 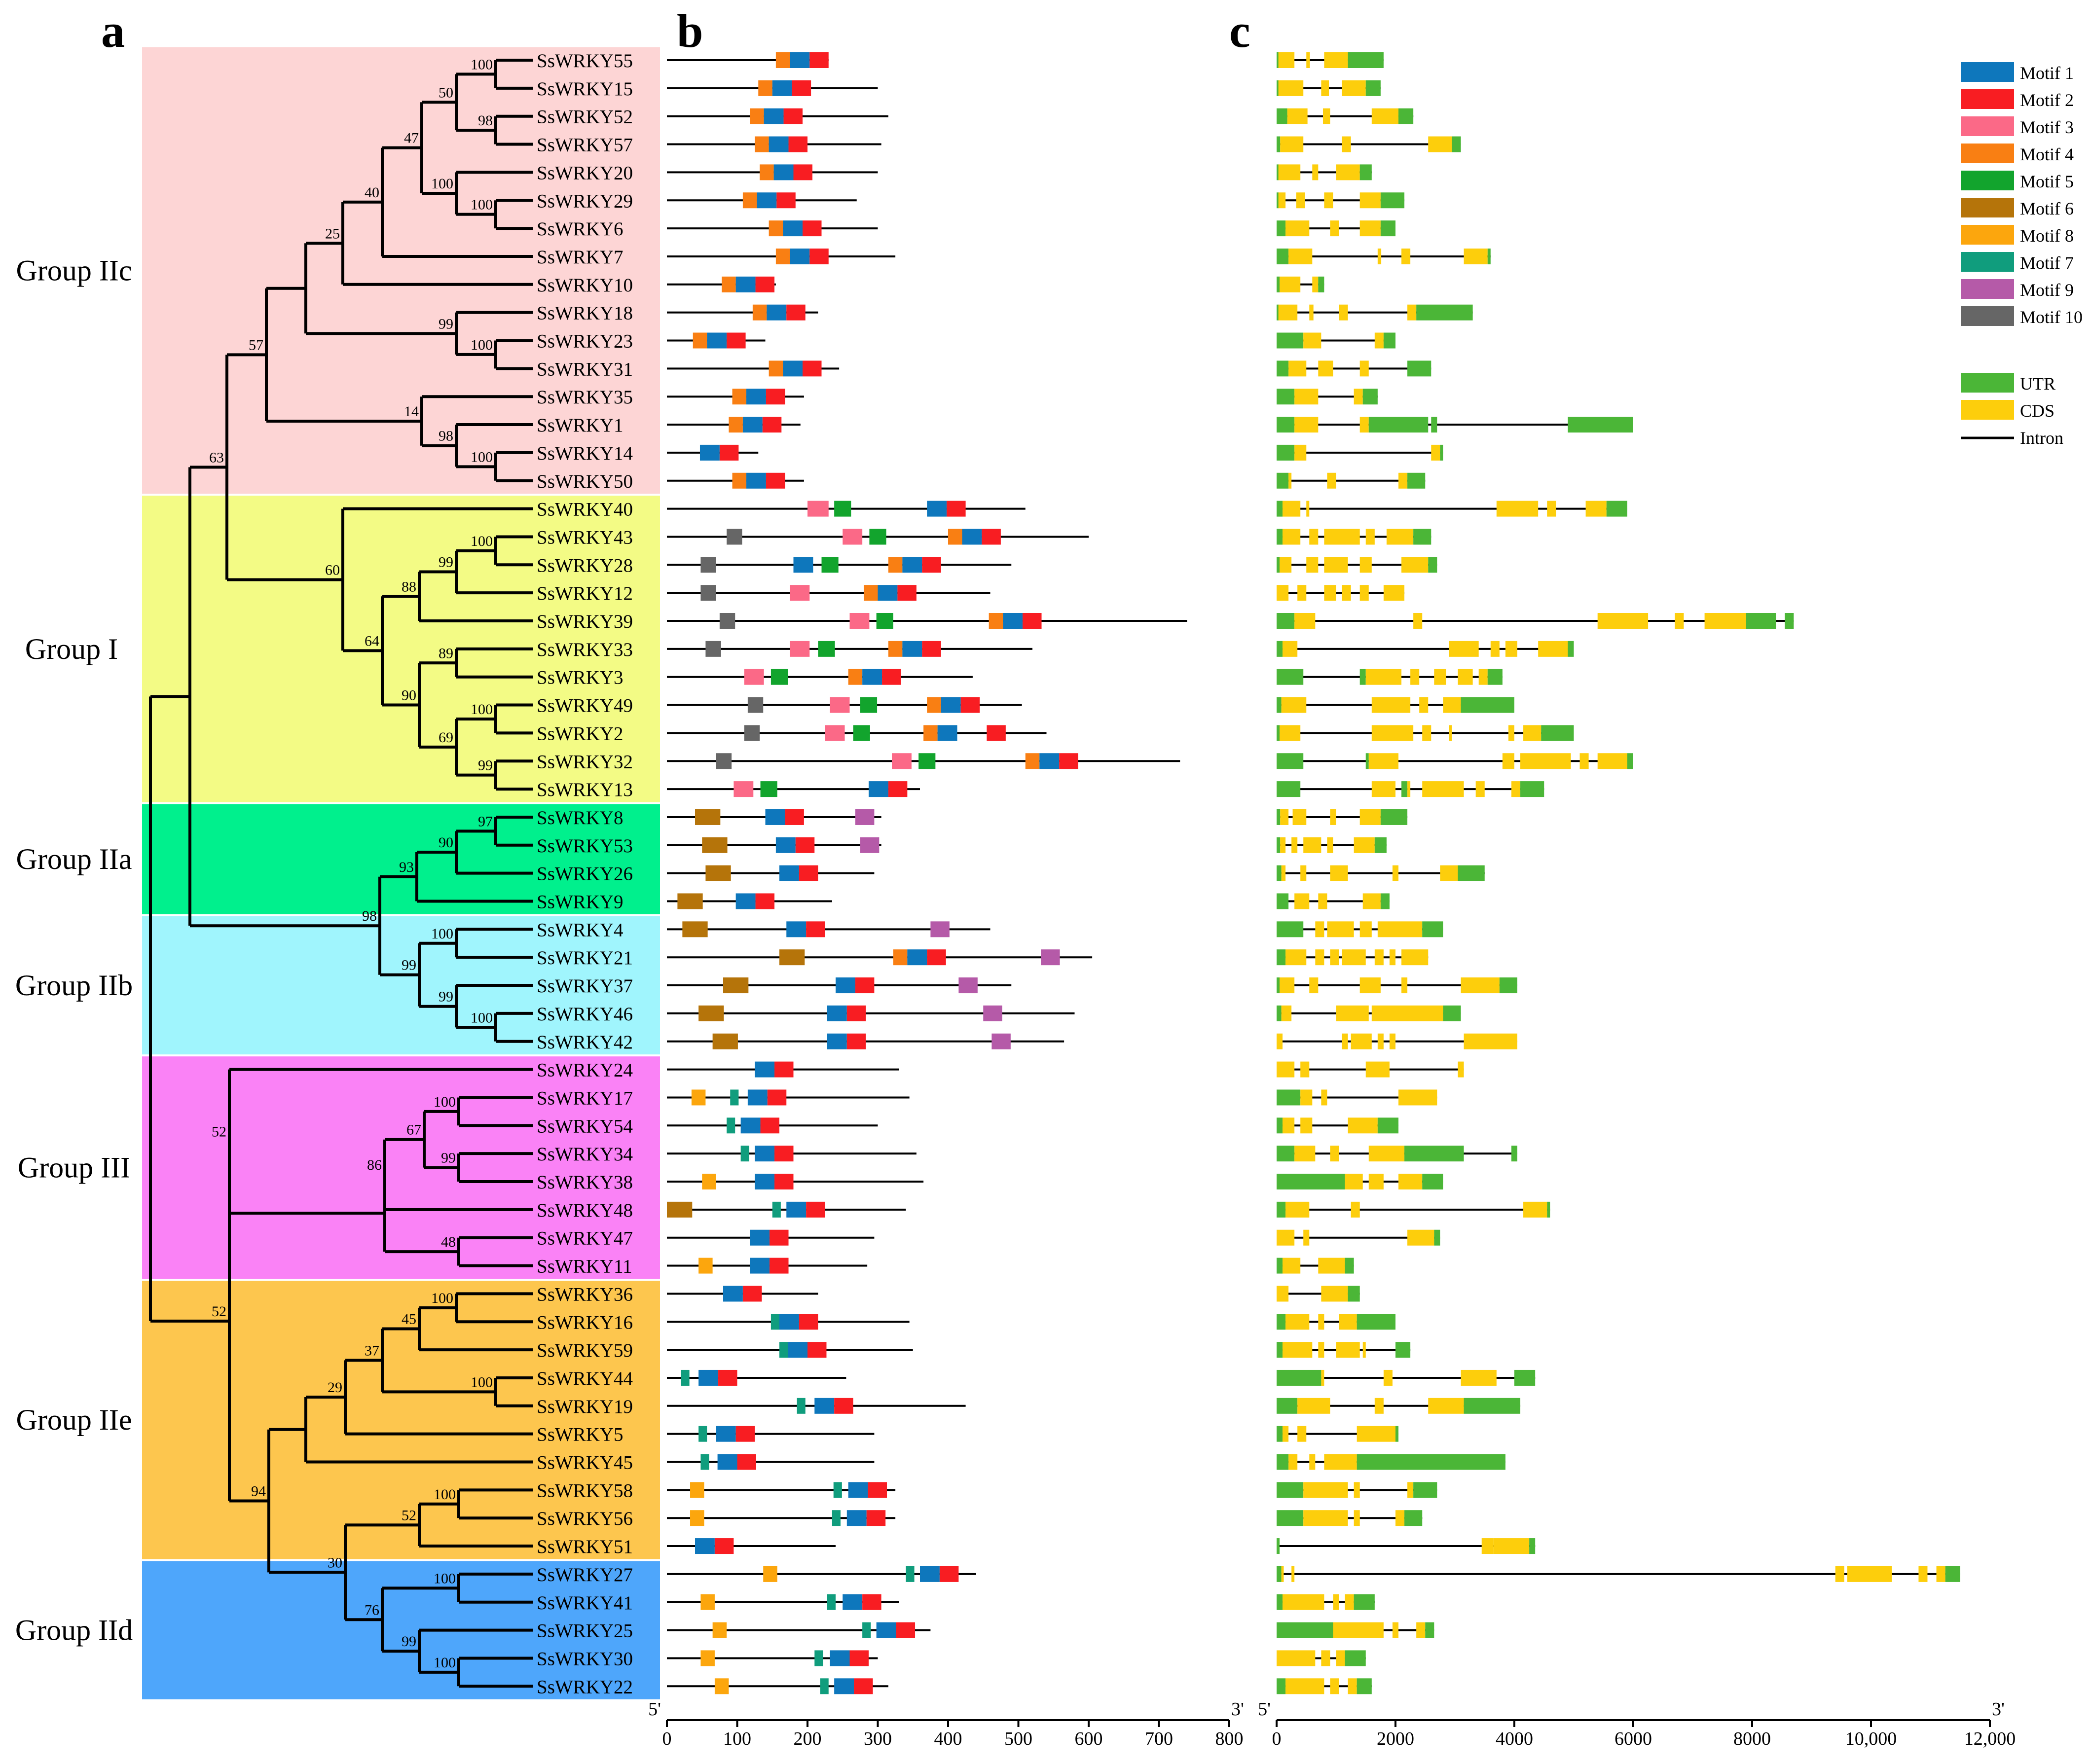 What do you see at coordinates (585, 1463) in the screenshot?
I see `gene-label: SsWRKY45` at bounding box center [585, 1463].